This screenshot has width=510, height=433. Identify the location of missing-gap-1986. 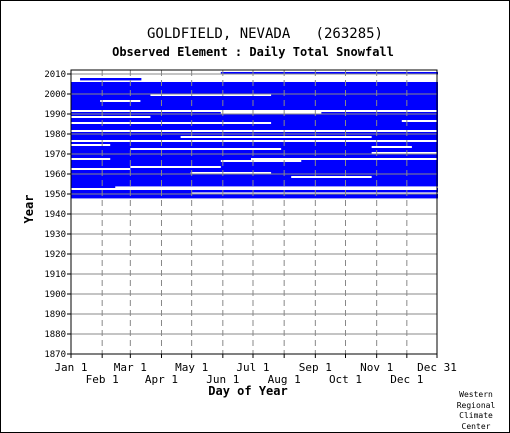
(419, 121).